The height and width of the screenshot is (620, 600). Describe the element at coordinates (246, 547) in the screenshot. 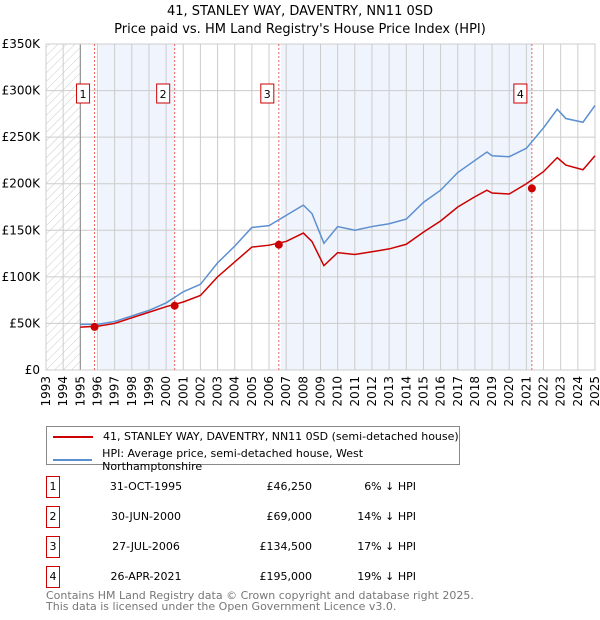

I see `sale-row: 3 27-JUL-2006 £134,500 17% ↓ HPI` at that location.